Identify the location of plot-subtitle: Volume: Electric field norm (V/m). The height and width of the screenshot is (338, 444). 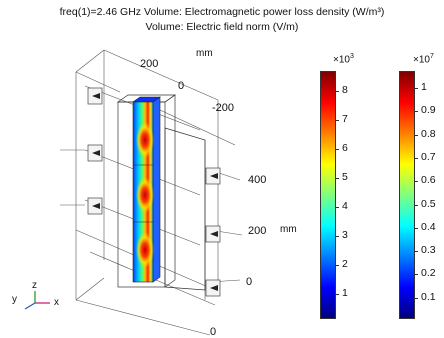
(222, 27).